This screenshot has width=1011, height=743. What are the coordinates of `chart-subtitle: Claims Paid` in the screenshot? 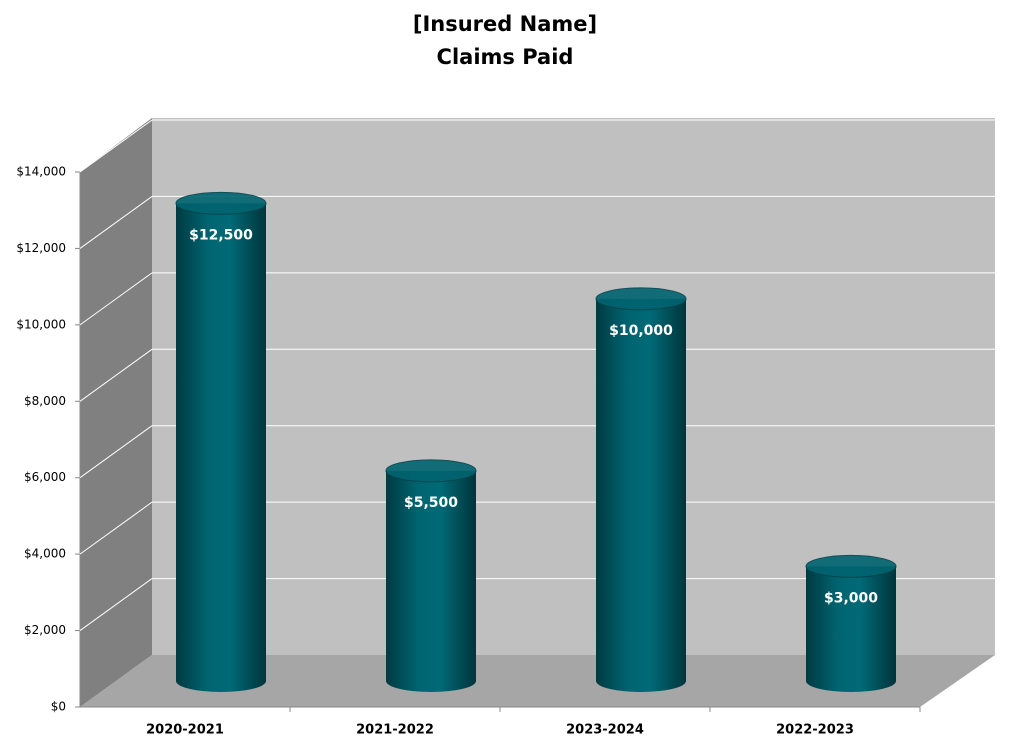 It's located at (505, 57).